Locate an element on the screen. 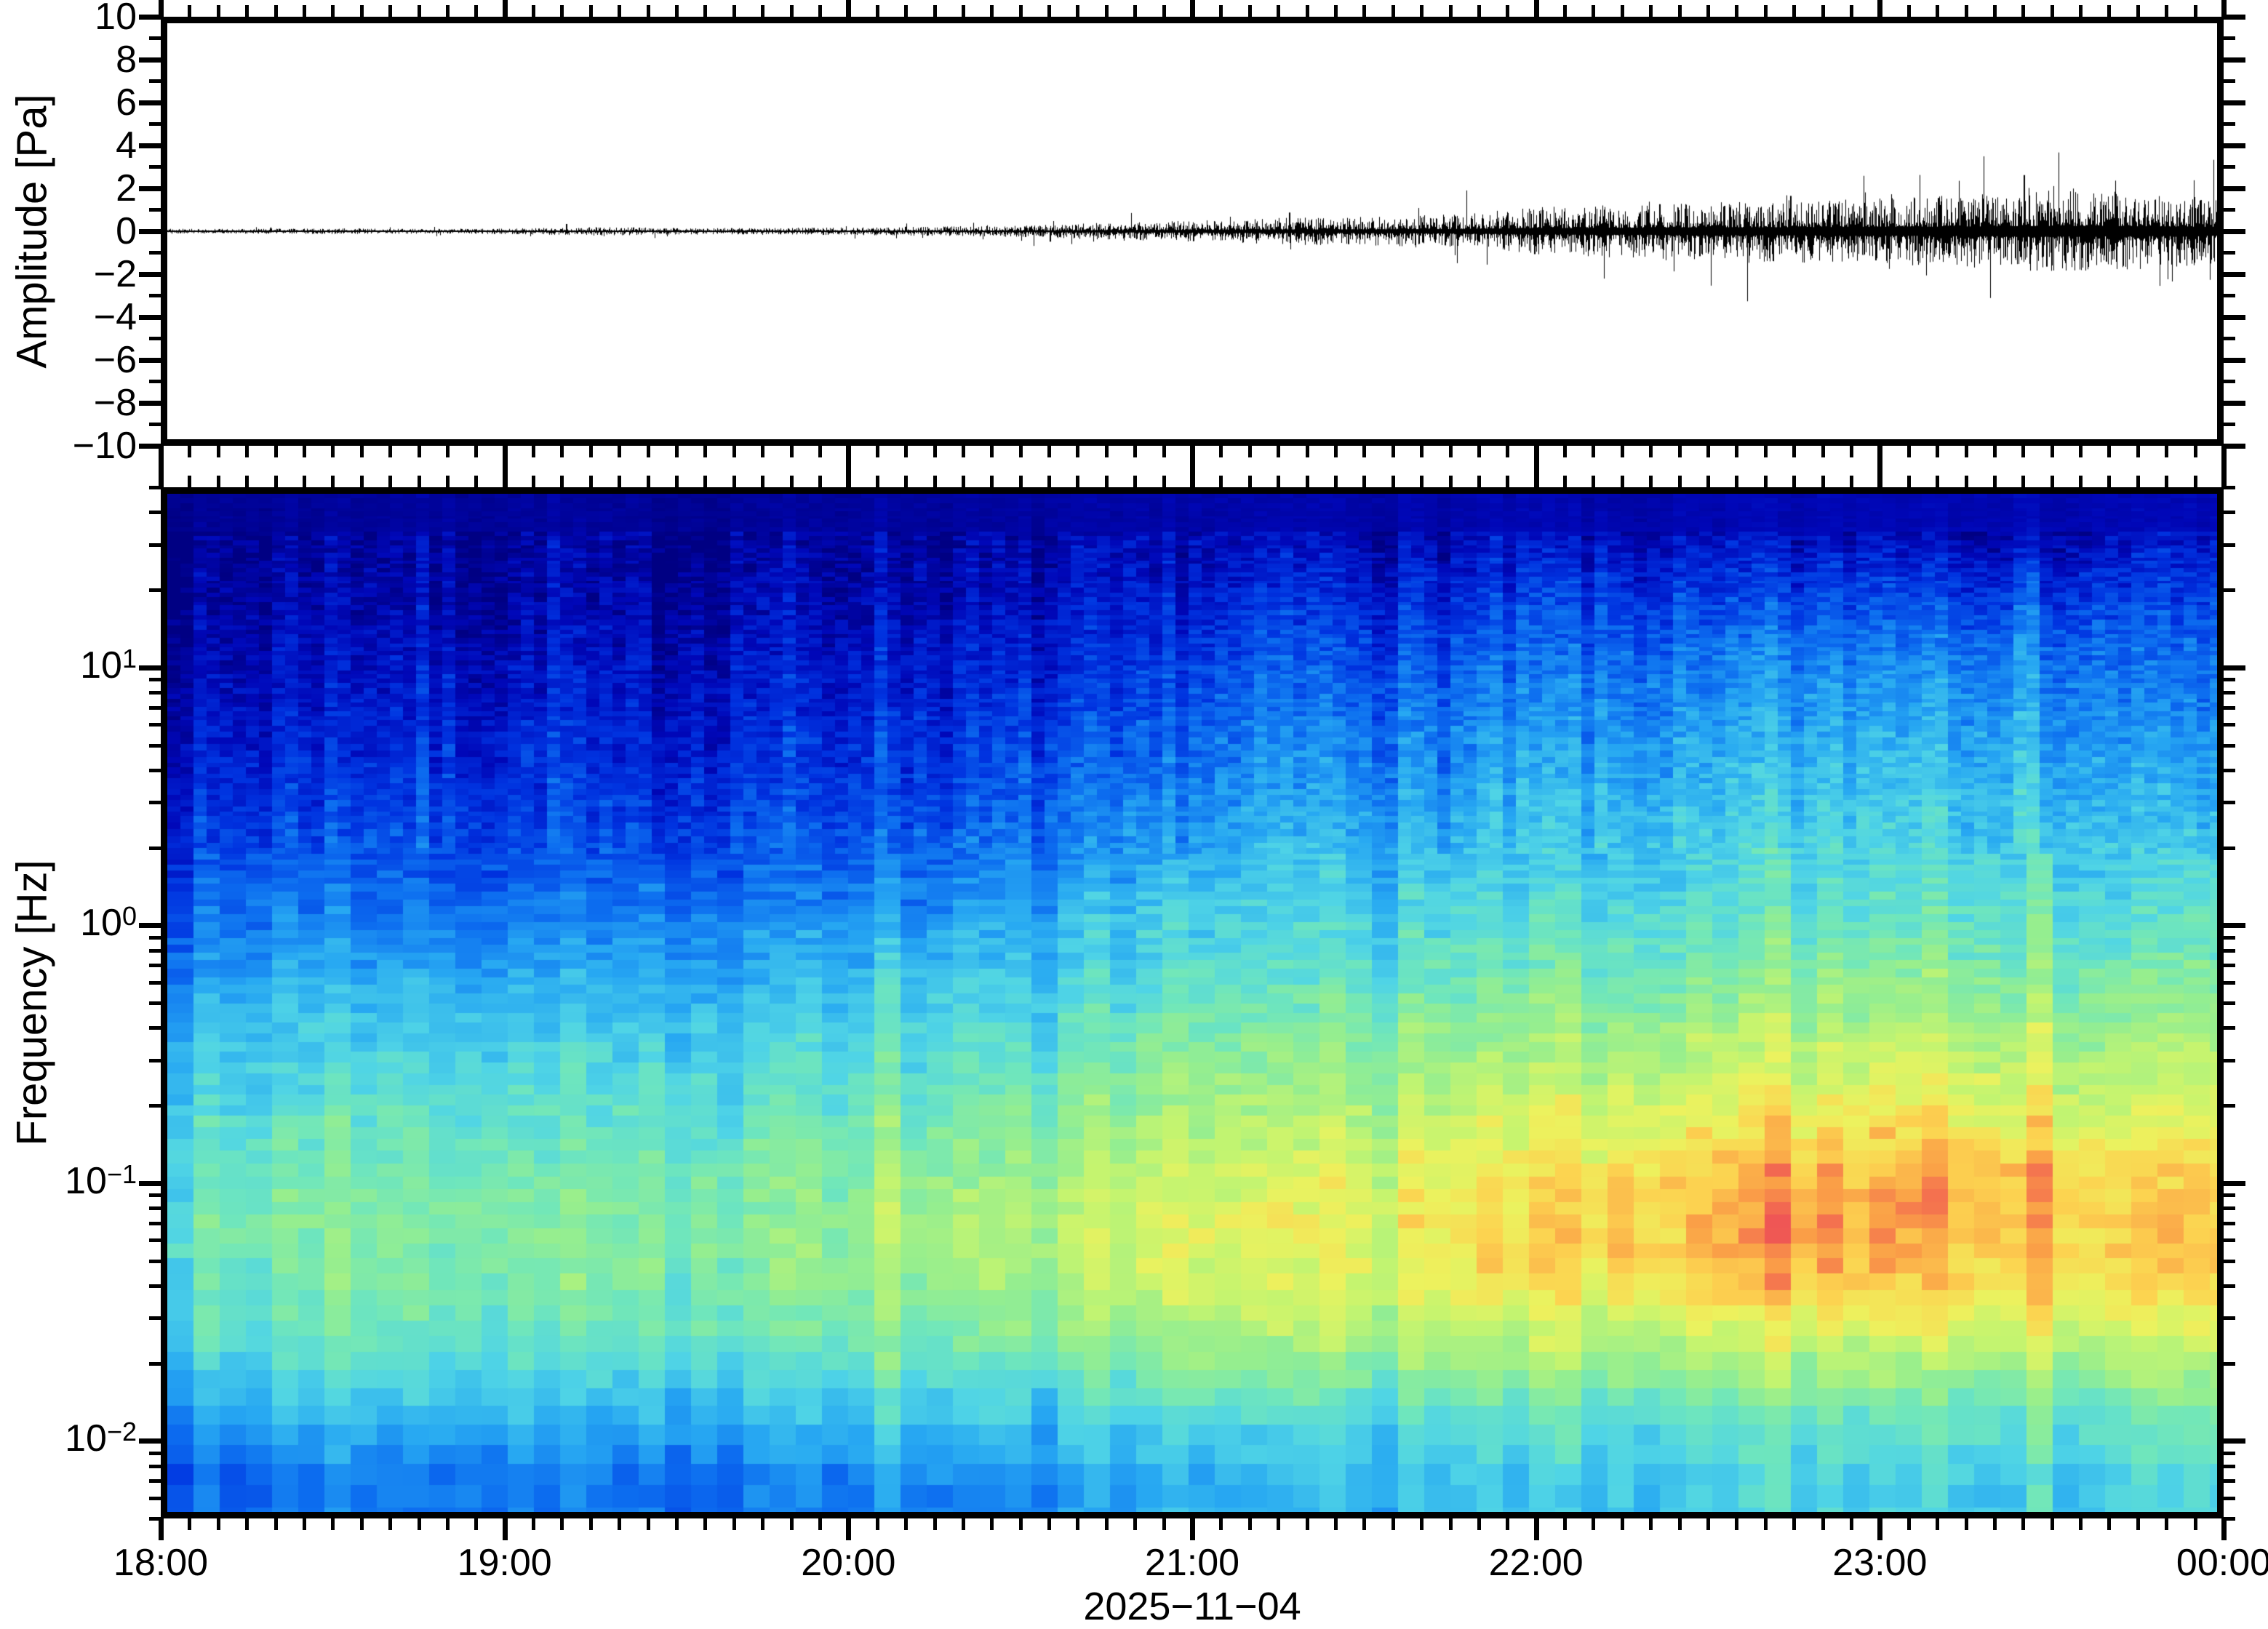  freq-major-tick is located at coordinates (150, 926).